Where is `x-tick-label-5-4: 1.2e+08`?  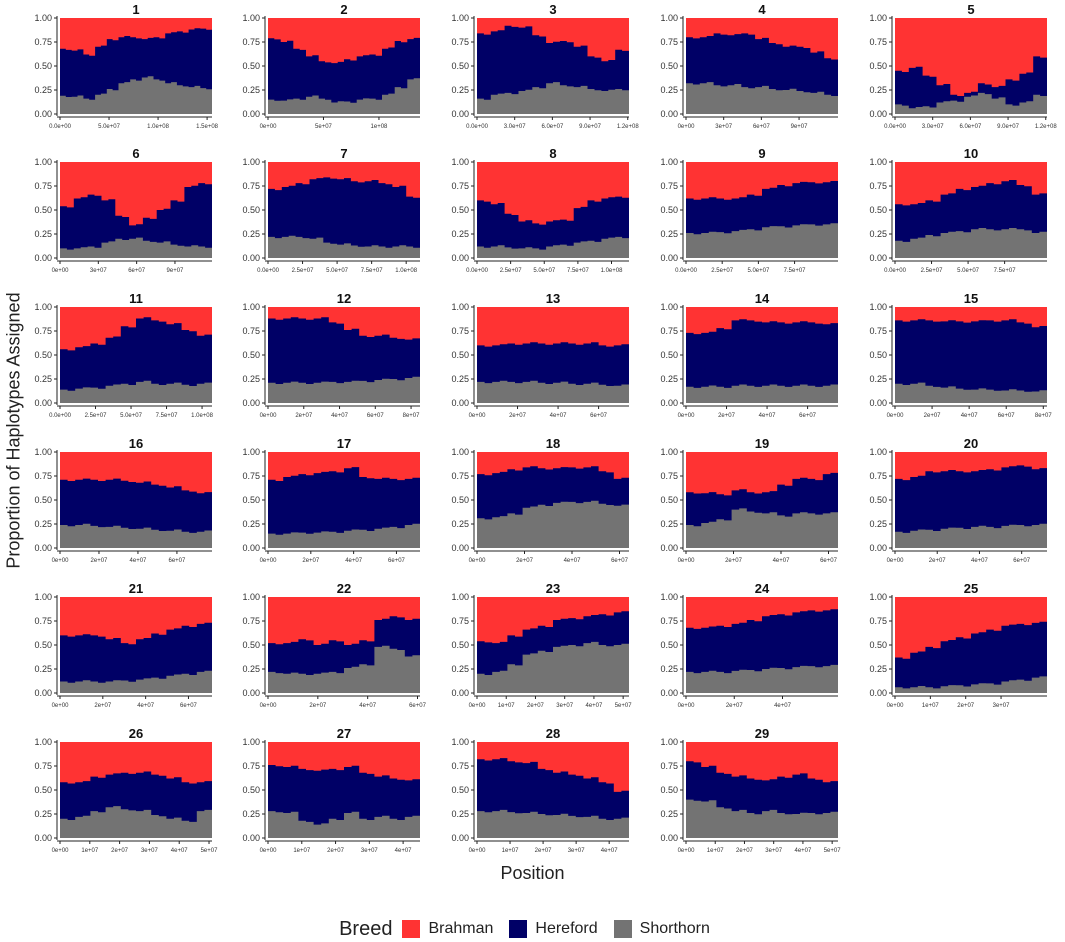
x-tick-label-5-4: 1.2e+08 is located at coordinates (1046, 127).